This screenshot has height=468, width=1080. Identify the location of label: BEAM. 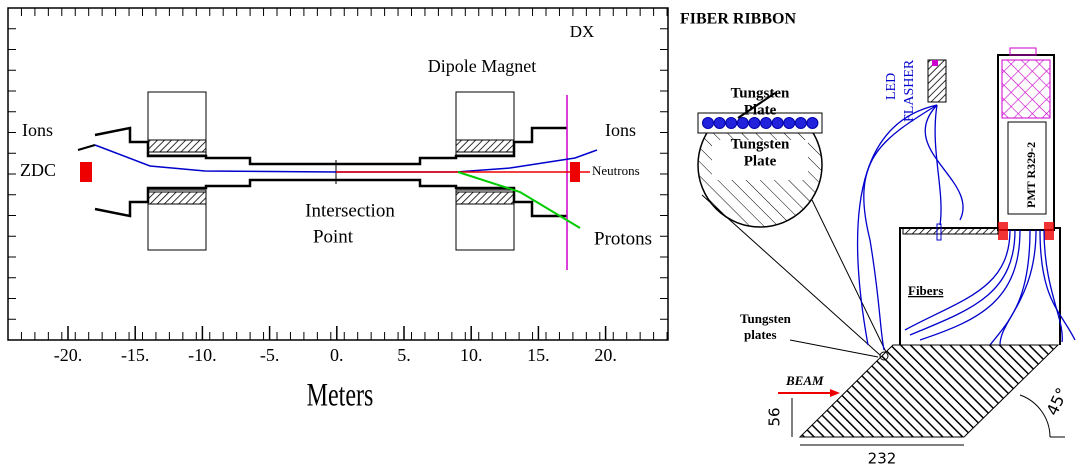
(804, 380).